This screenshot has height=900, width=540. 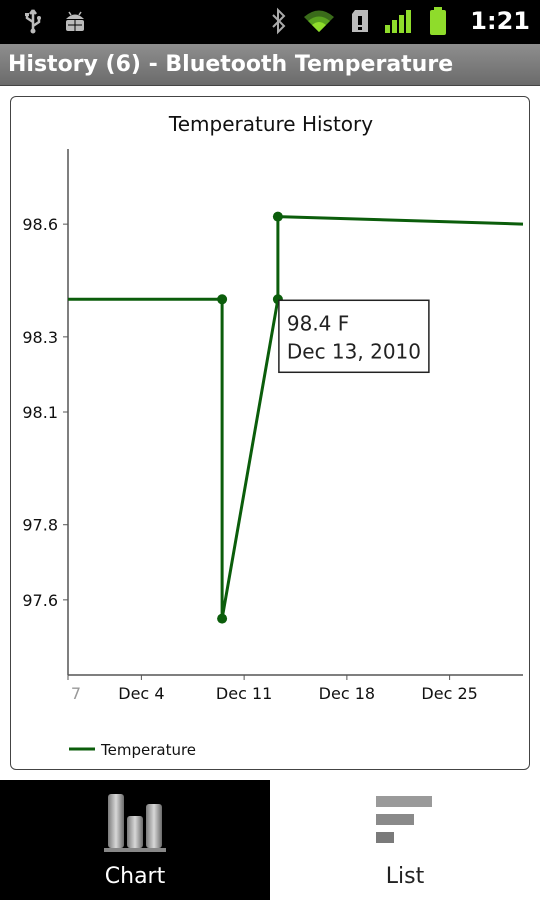 I want to click on bluetooth-icon, so click(x=279, y=21).